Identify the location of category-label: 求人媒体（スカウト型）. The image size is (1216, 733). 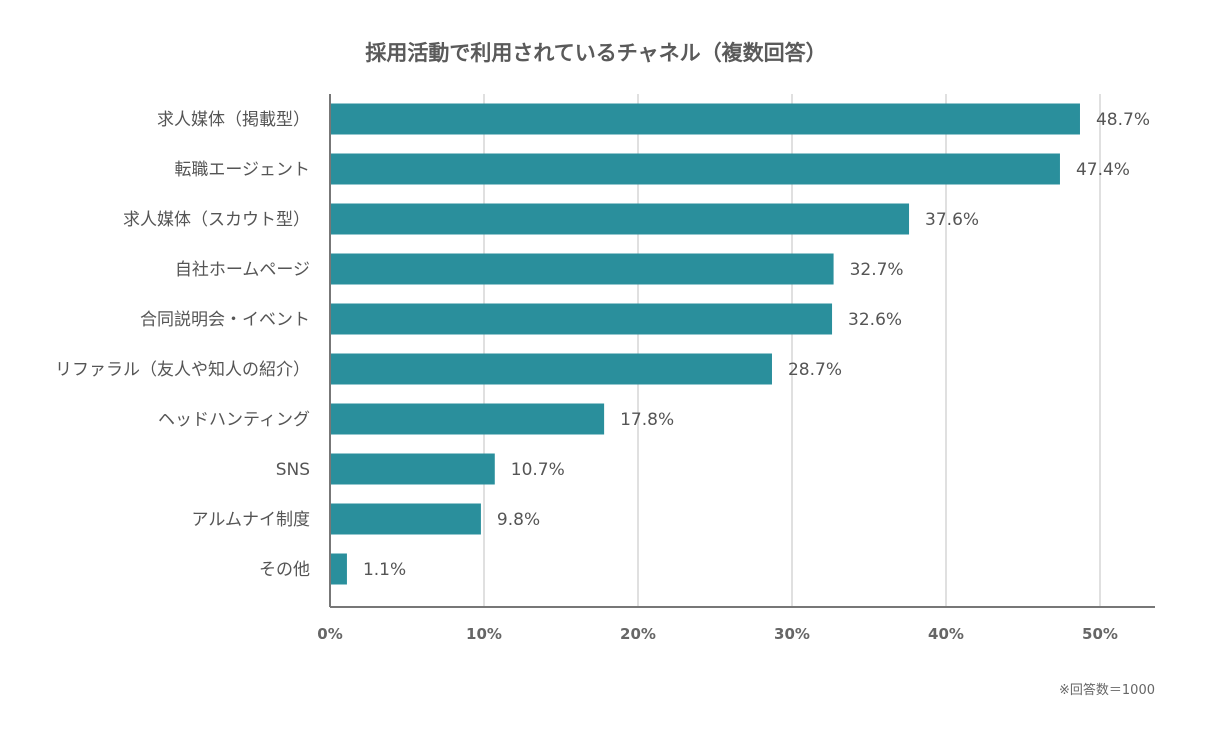
(216, 220).